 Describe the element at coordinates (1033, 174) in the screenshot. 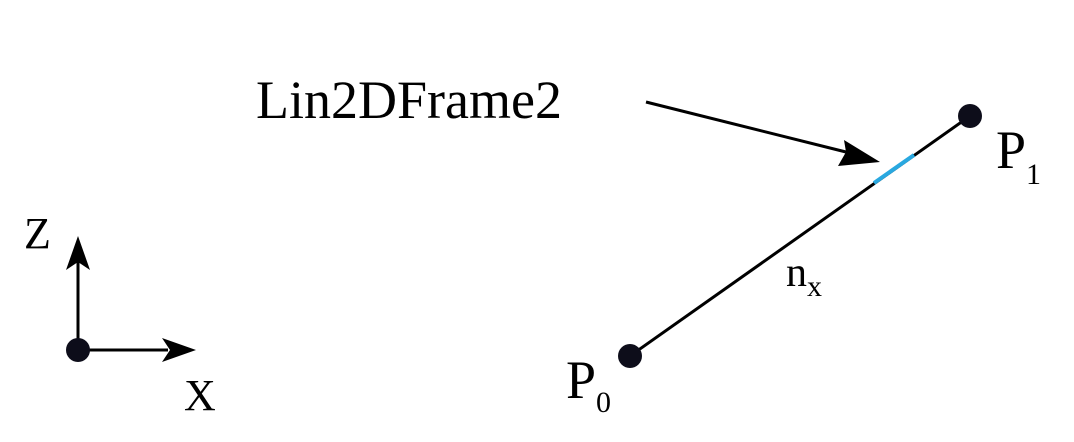

I see `node-p1-sub: 1` at that location.